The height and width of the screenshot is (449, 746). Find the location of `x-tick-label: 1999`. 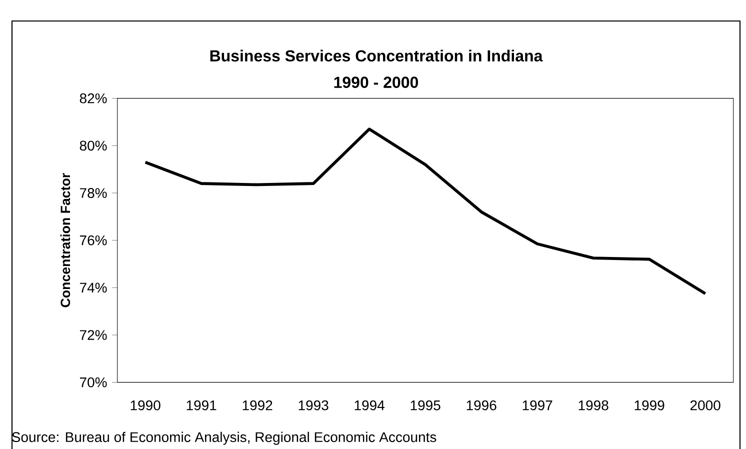

x-tick-label: 1999 is located at coordinates (649, 405).